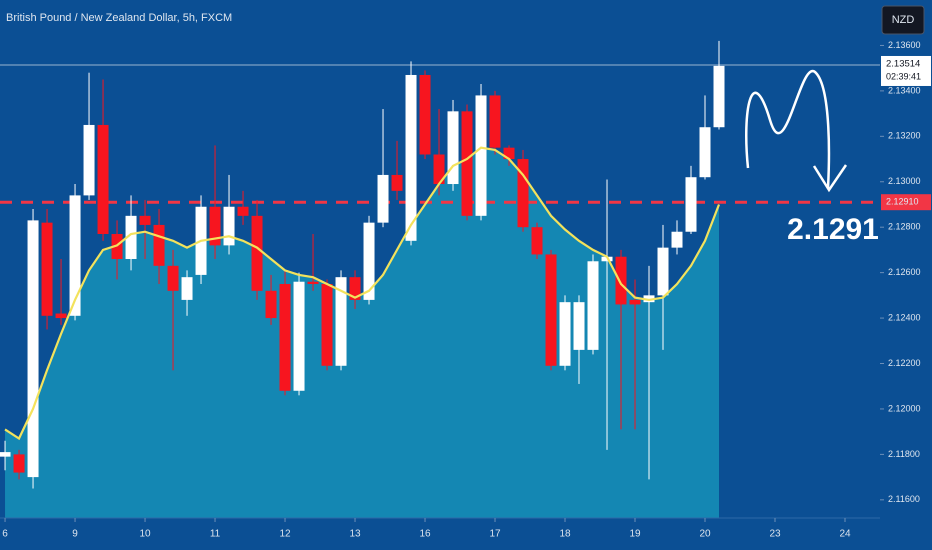 The height and width of the screenshot is (550, 932). What do you see at coordinates (425, 534) in the screenshot?
I see `x-tick-label: 16` at bounding box center [425, 534].